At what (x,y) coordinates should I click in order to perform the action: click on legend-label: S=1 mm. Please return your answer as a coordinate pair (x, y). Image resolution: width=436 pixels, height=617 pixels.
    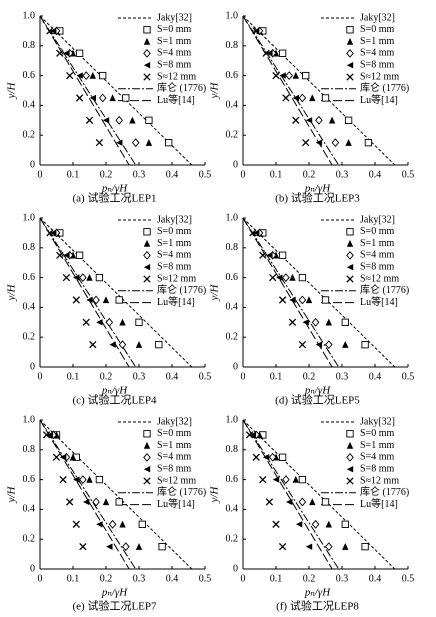
    Looking at the image, I should click on (377, 41).